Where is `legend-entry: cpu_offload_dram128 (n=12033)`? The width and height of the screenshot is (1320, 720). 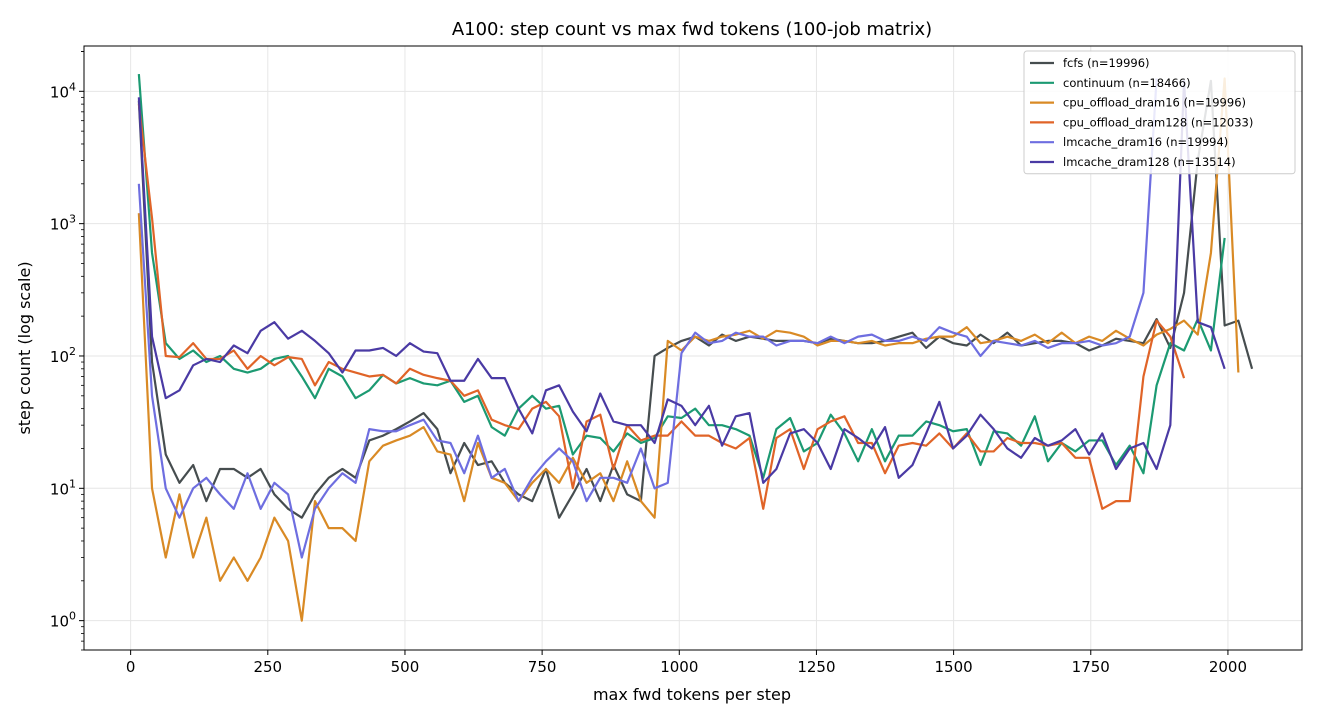 legend-entry: cpu_offload_dram128 (n=12033) is located at coordinates (1158, 122).